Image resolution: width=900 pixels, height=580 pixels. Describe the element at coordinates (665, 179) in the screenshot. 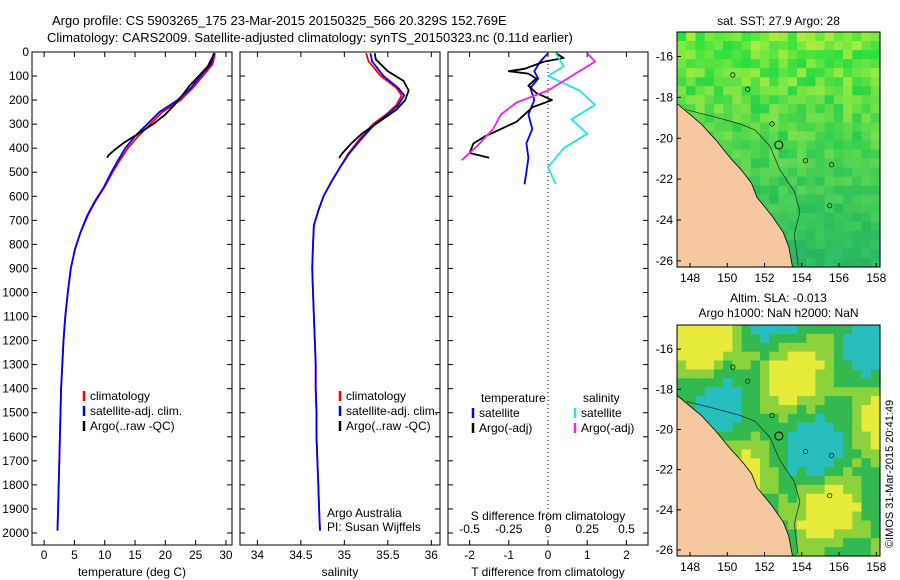

I see `y-tick-label: -22` at that location.